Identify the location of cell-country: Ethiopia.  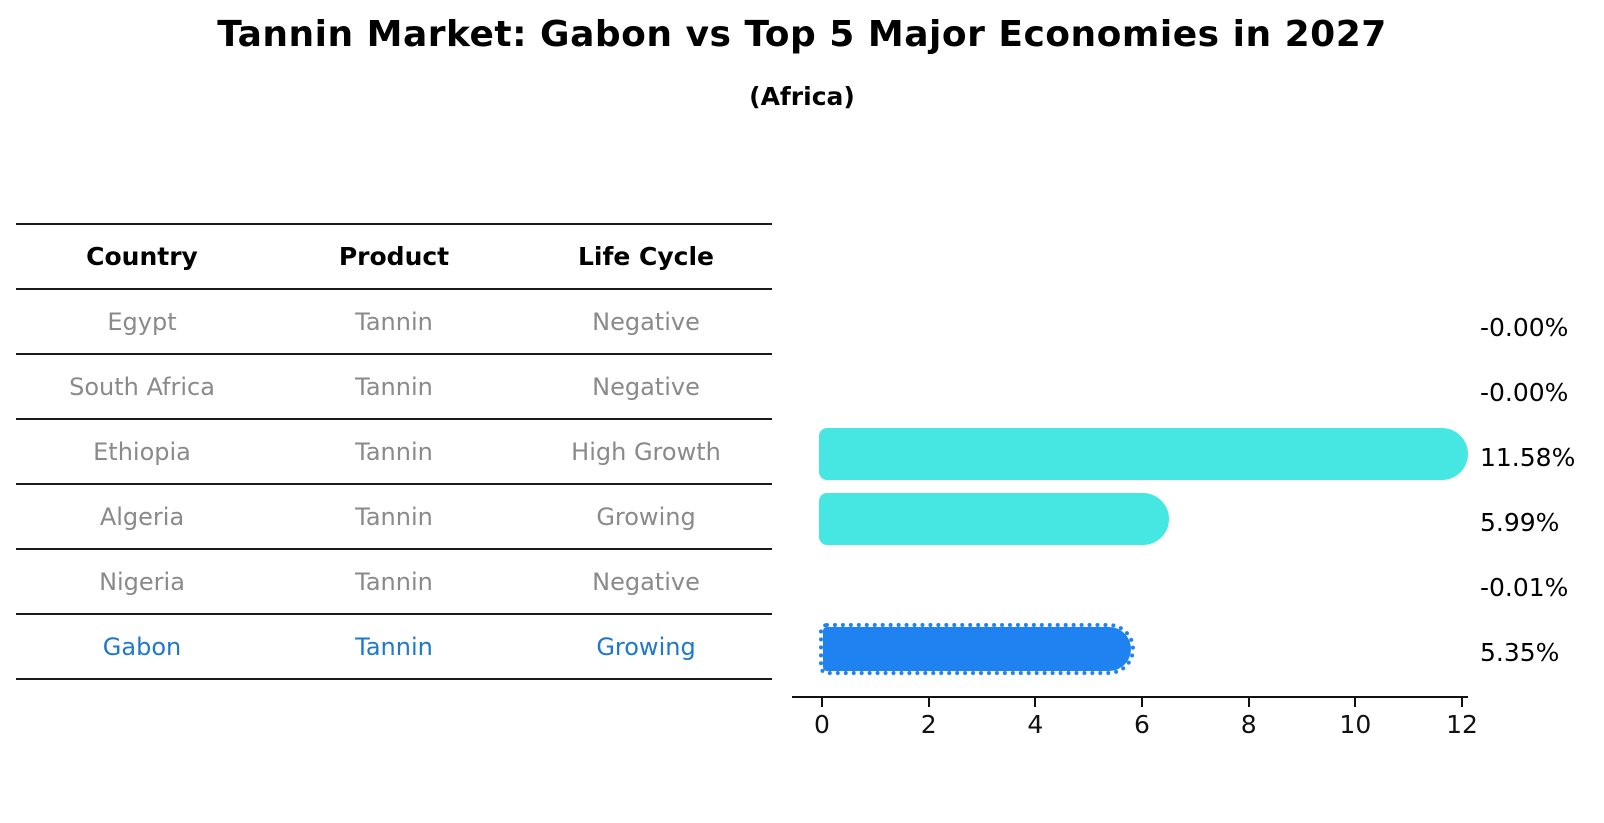
(142, 451).